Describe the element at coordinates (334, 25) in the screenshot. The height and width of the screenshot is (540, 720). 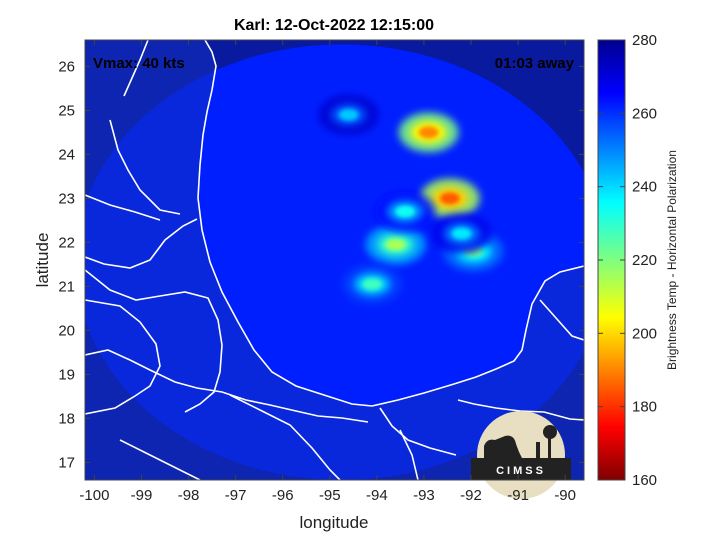
I see `chart-title: Karl: 12-Oct-2022 12:15:00` at that location.